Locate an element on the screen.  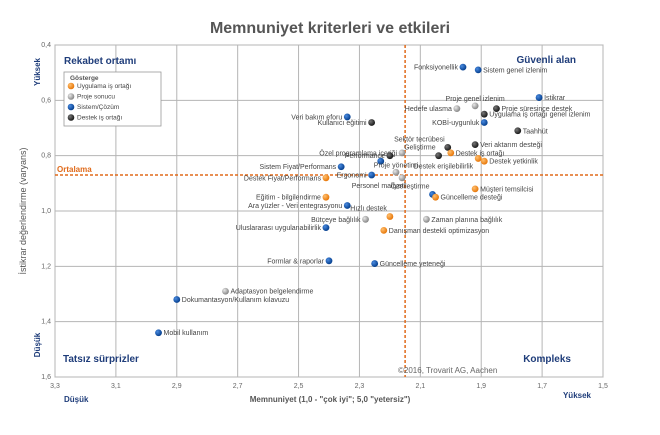
data-label: Taahhüt is located at coordinates (535, 131).